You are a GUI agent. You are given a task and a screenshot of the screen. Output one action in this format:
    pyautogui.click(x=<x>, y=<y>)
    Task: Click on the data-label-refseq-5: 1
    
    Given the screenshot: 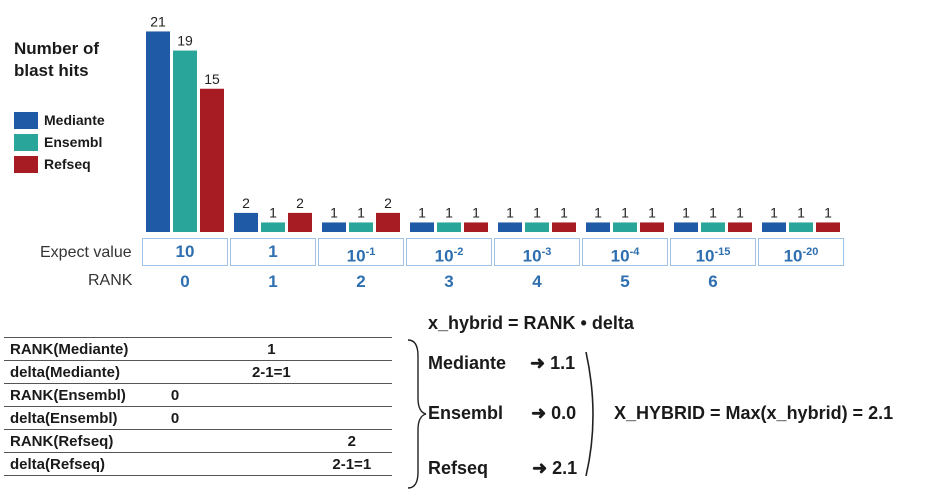 What is the action you would take?
    pyautogui.click(x=652, y=212)
    